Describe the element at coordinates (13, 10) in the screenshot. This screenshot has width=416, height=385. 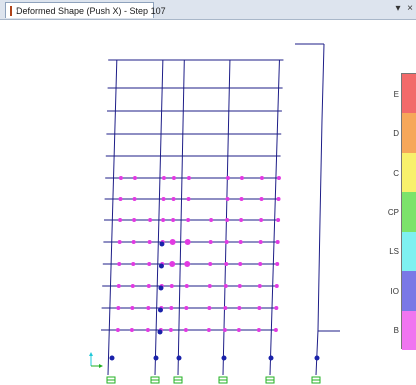
I see `frame-model-icon` at that location.